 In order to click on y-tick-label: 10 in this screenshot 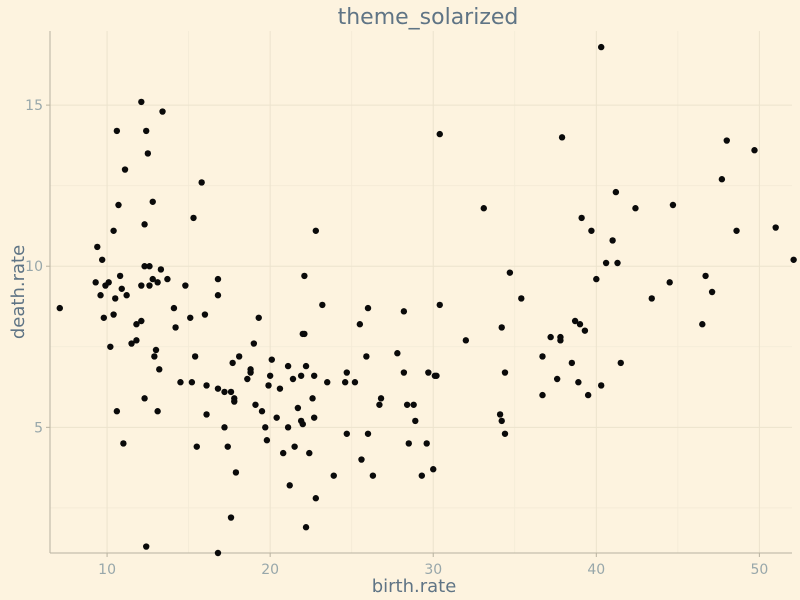, I will do `click(34, 267)`.